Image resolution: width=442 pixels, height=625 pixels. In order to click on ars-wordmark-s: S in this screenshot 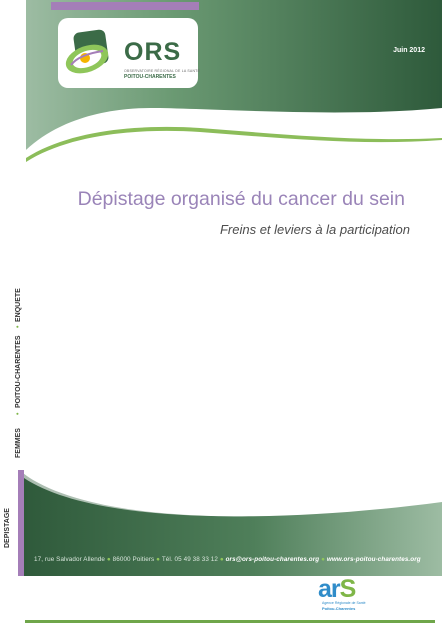, I will do `click(348, 589)`.